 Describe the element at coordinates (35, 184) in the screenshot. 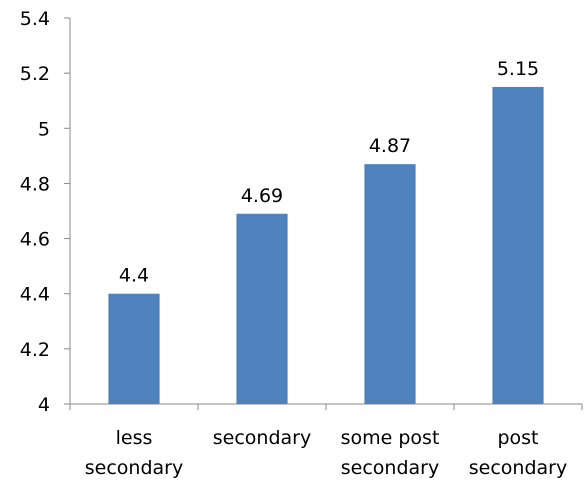

I see `y-tick-label: 4.8` at that location.